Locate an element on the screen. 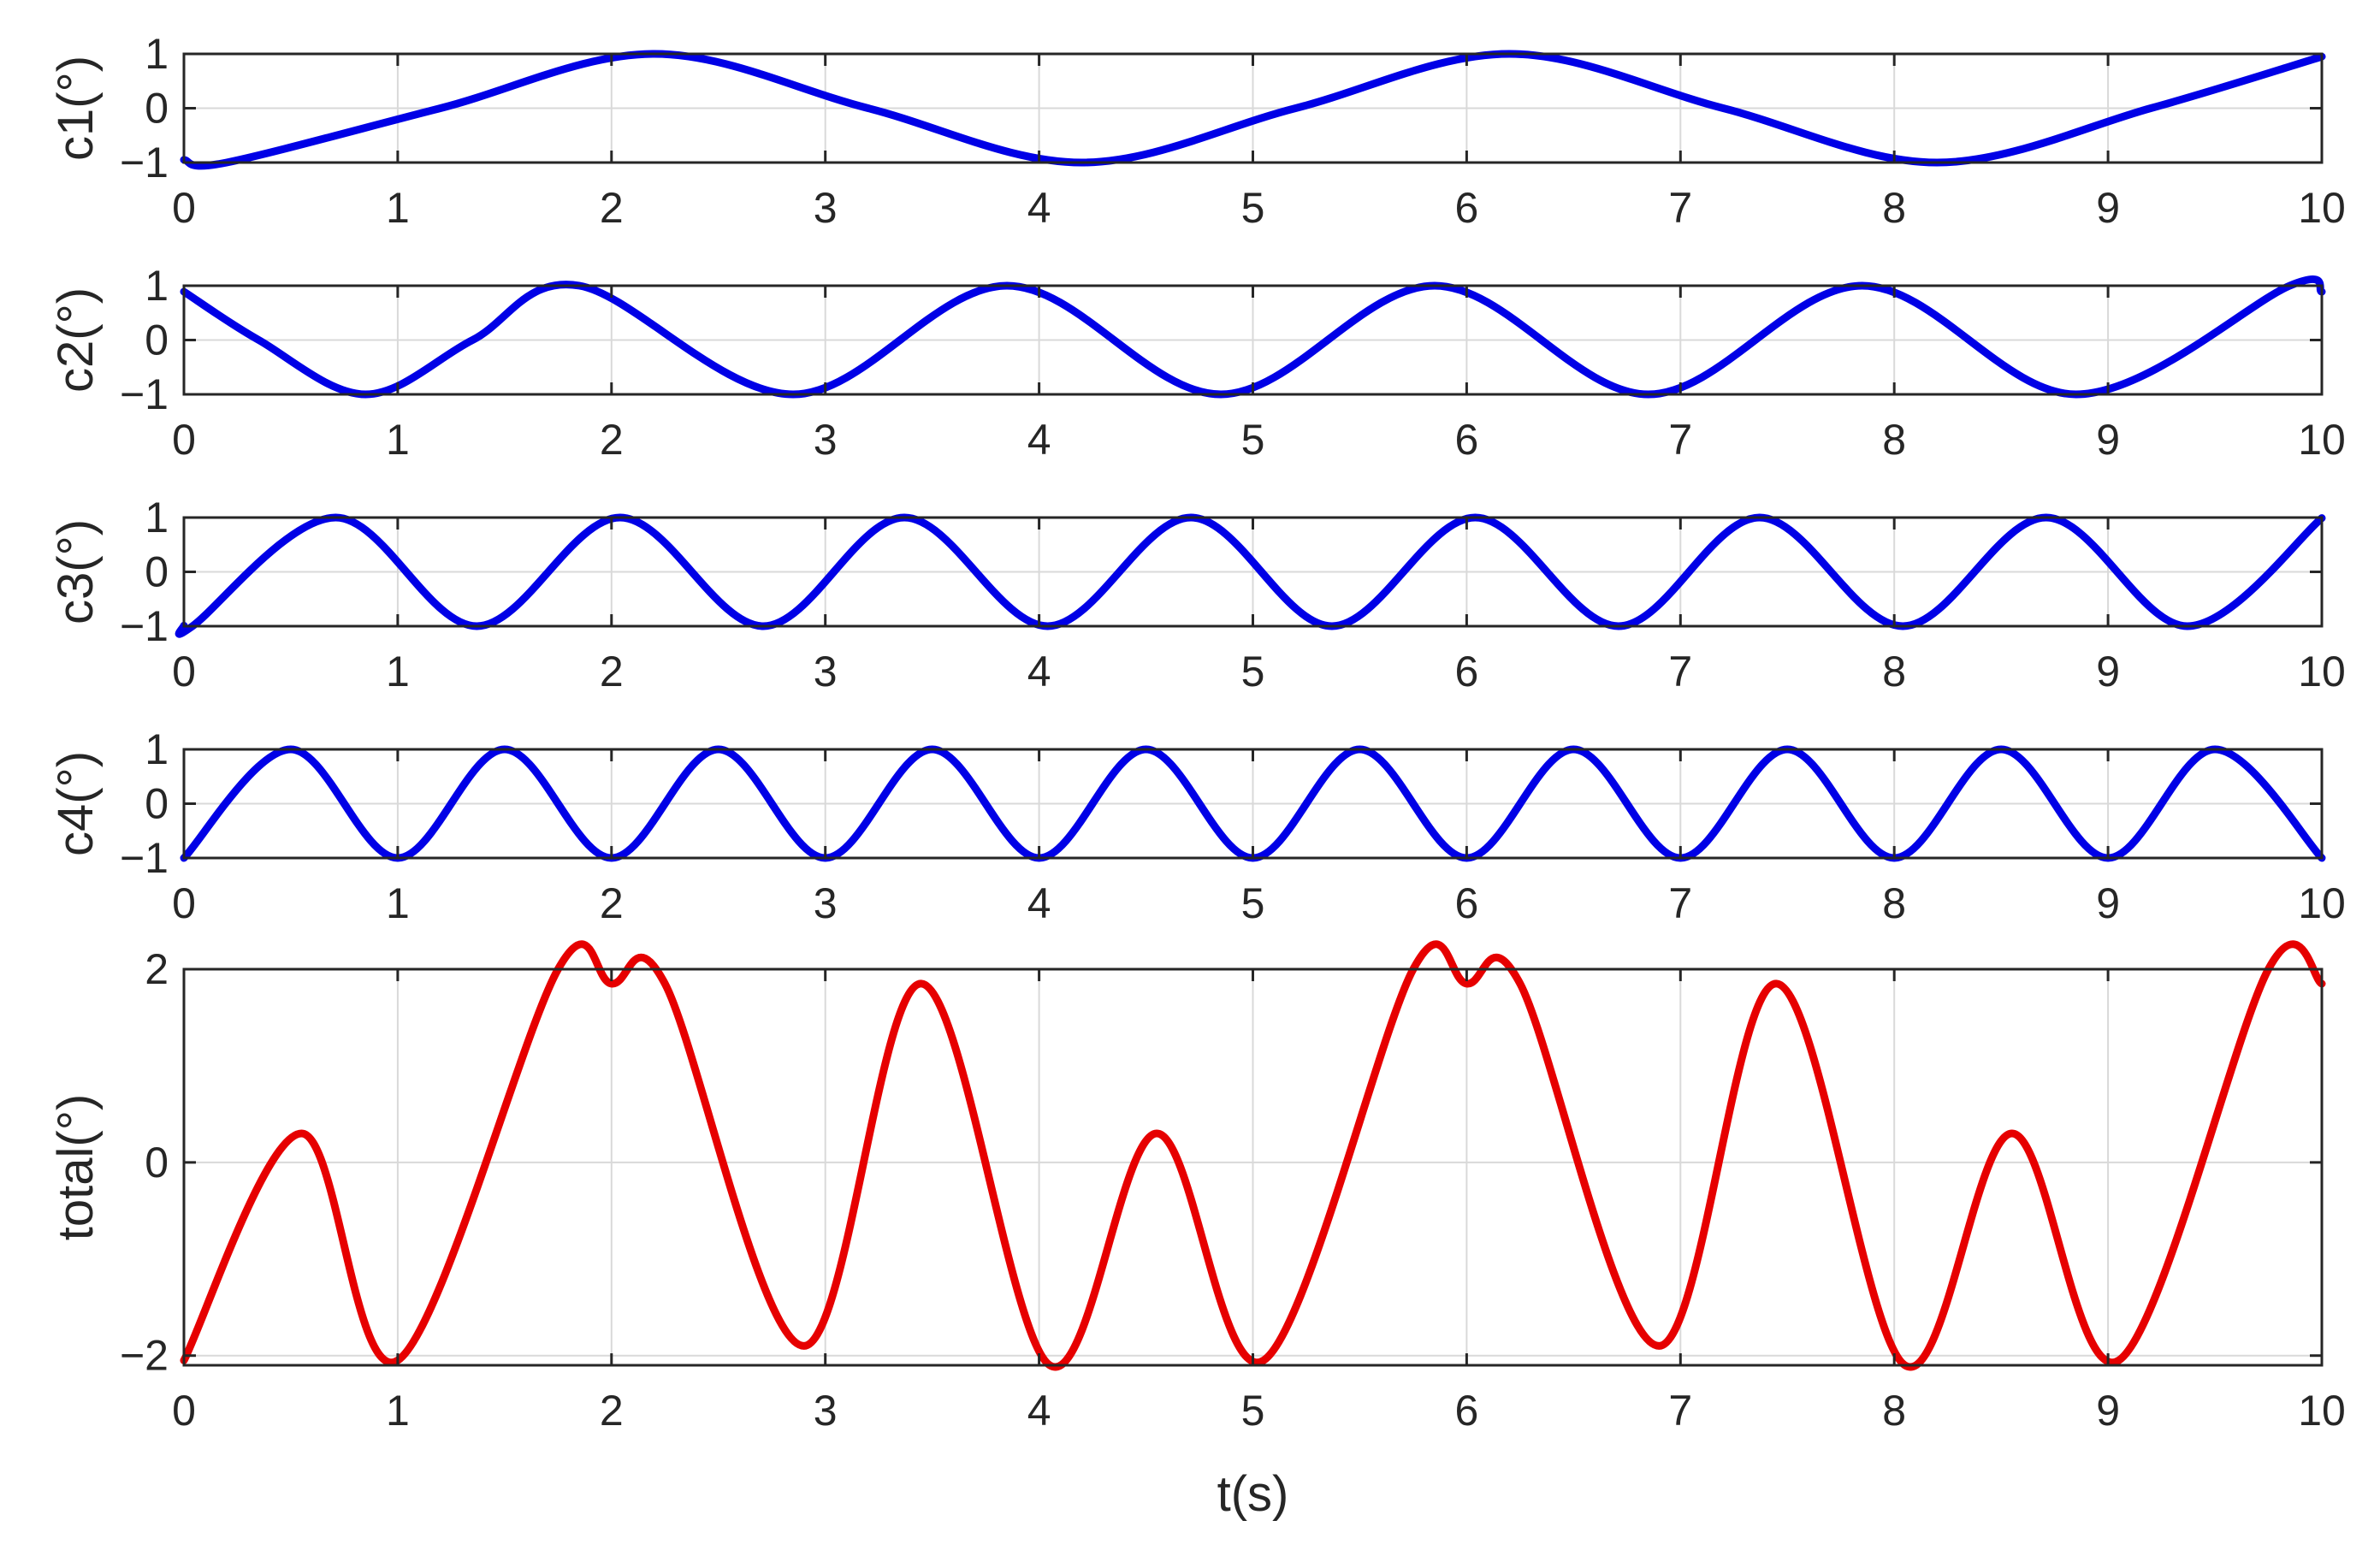 The image size is (2380, 1568). x-axis-label: t(s) is located at coordinates (1253, 1494).